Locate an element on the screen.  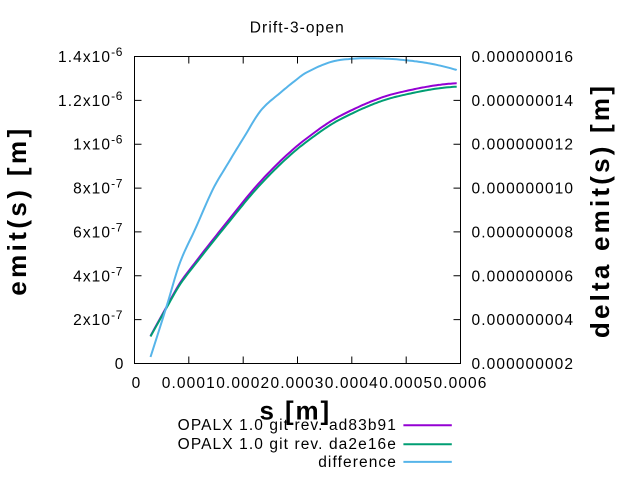
svg-text: OPALX 1.0 git rev. da2e16e is located at coordinates (287, 444).